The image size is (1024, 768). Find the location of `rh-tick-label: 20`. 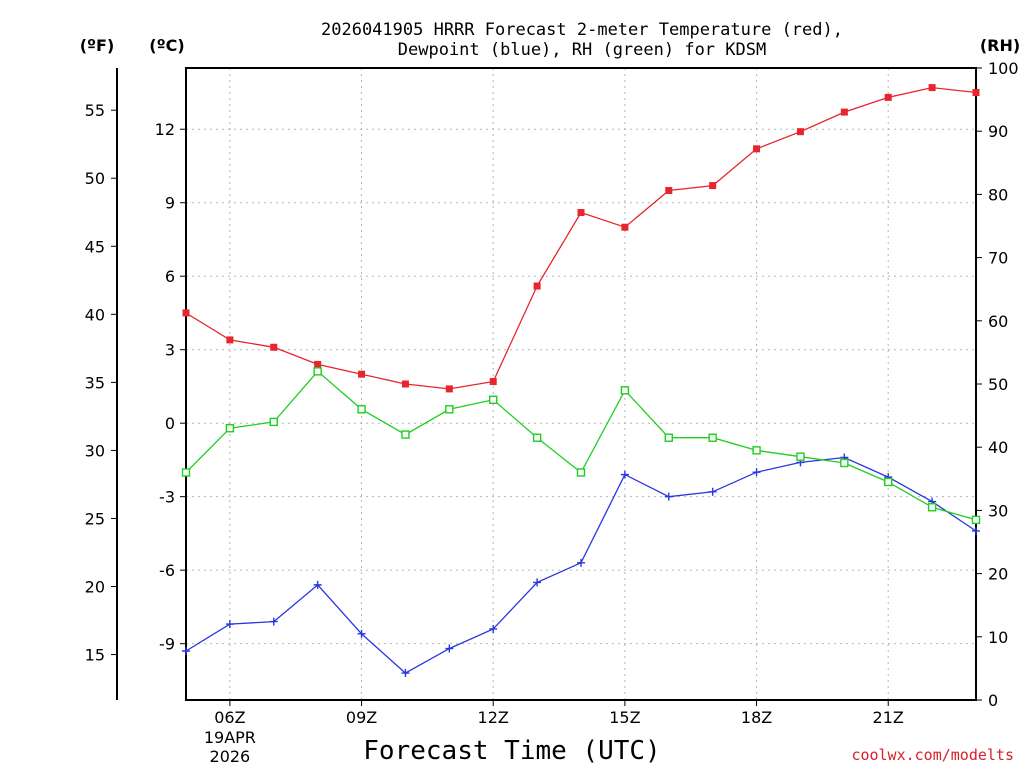

rh-tick-label: 20 is located at coordinates (998, 574).